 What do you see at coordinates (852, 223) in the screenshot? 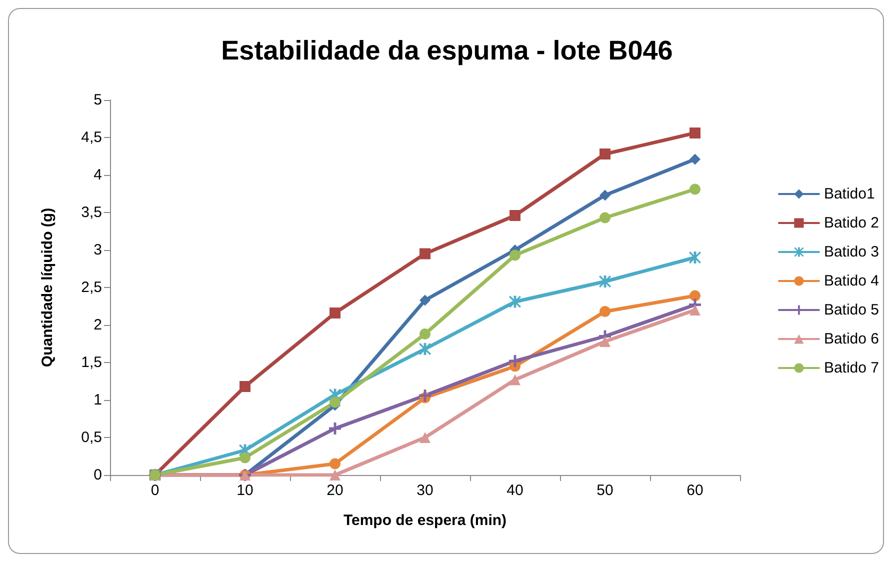
I see `legend-label: Batido 2` at bounding box center [852, 223].